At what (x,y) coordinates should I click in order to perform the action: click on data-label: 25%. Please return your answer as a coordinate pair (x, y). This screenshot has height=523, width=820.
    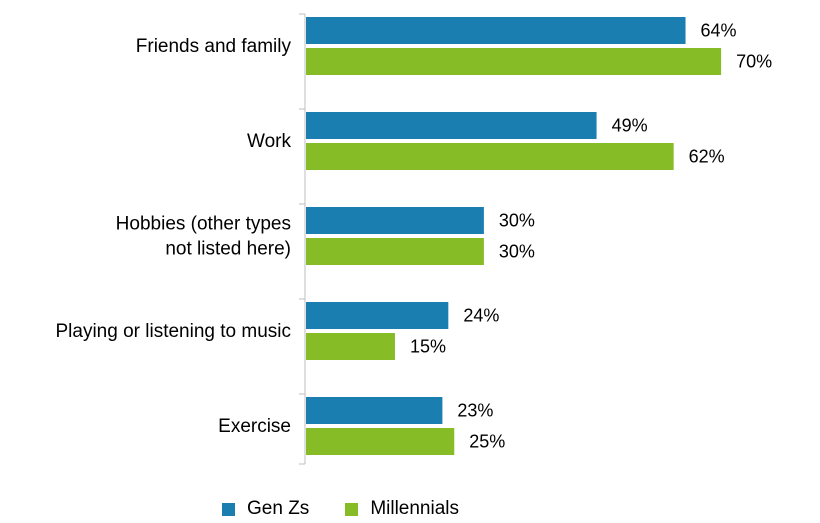
    Looking at the image, I should click on (487, 442).